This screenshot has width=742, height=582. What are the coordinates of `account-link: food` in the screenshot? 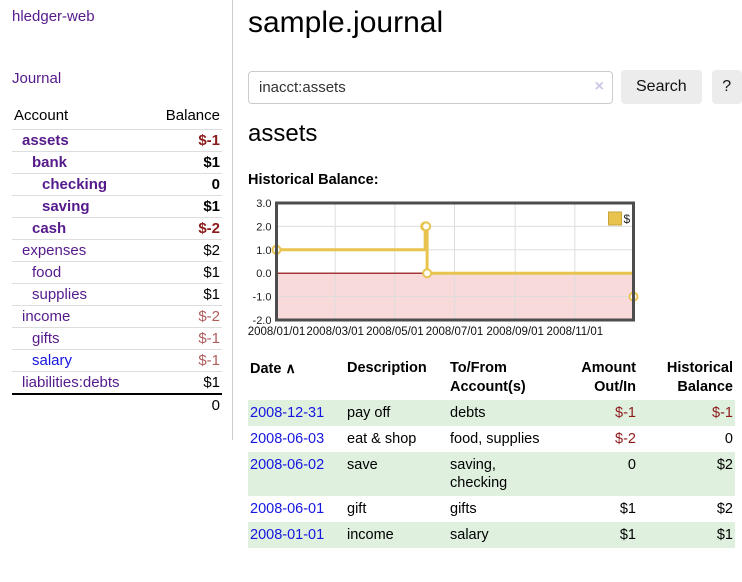 It's located at (47, 272).